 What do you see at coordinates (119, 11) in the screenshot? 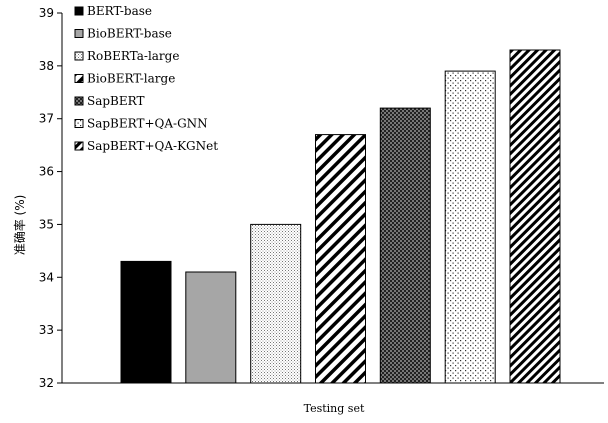
I see `legend-label: BERT-base` at bounding box center [119, 11].